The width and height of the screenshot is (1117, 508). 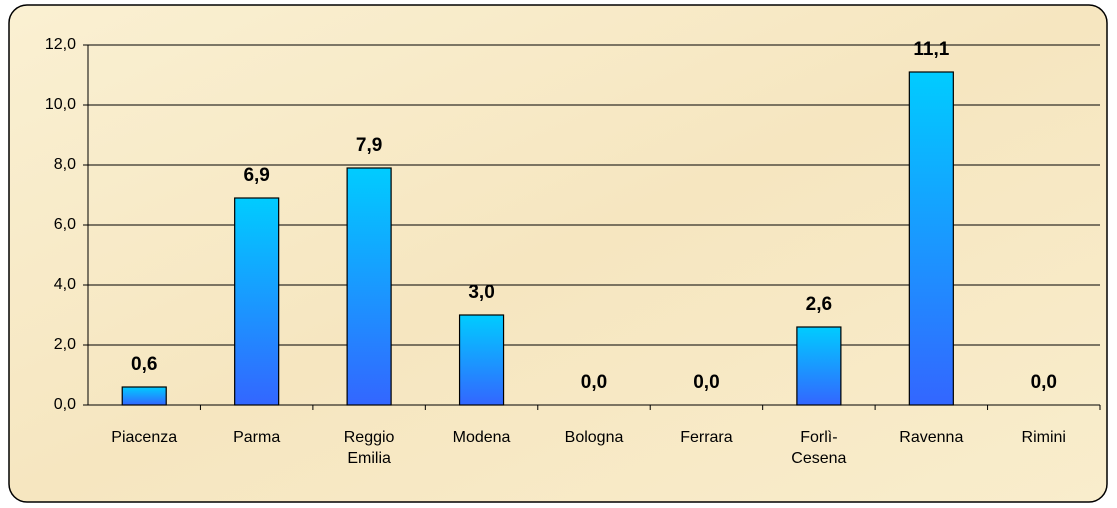 What do you see at coordinates (1043, 437) in the screenshot?
I see `x-tick-label: Rimini` at bounding box center [1043, 437].